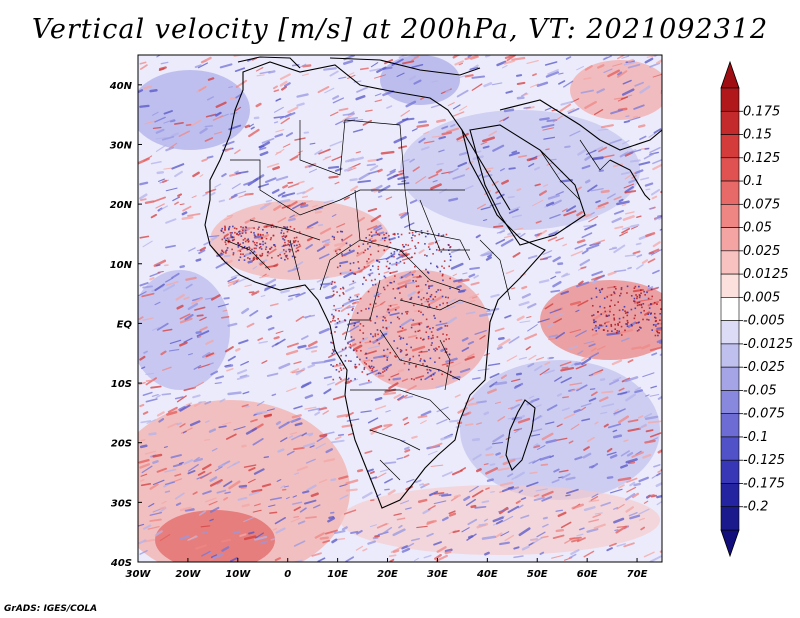  What do you see at coordinates (761, 251) in the screenshot?
I see `colorbar-level-label: 0.025` at bounding box center [761, 251].